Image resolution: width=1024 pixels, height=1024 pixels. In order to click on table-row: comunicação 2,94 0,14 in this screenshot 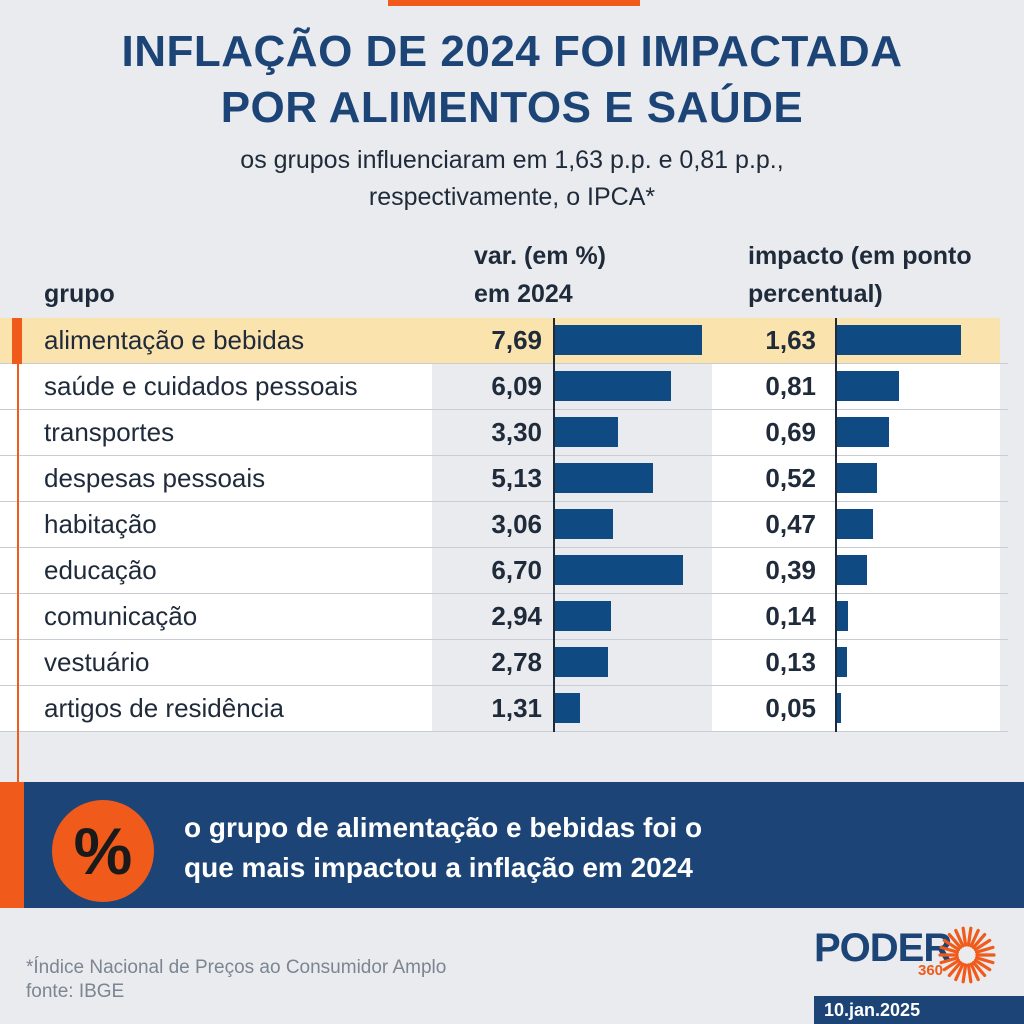, I will do `click(512, 617)`.